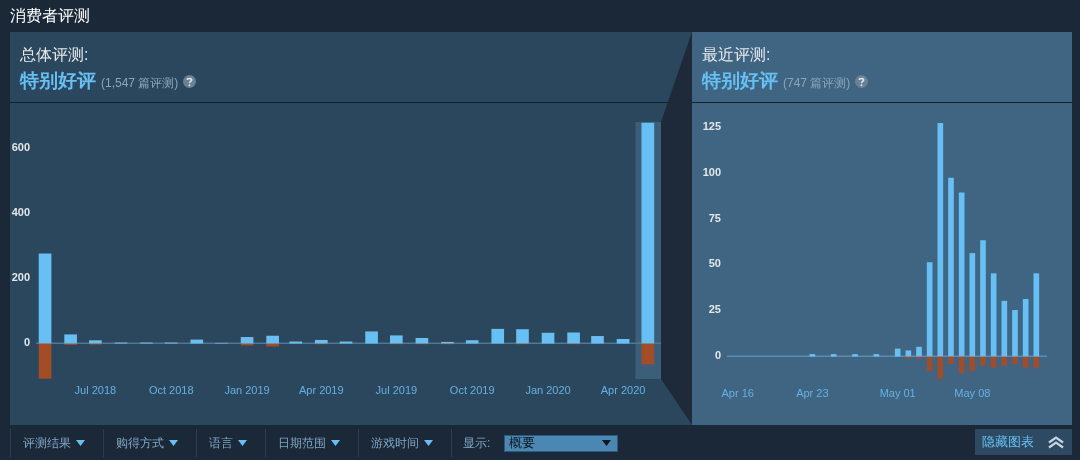 The image size is (1080, 460). Describe the element at coordinates (714, 263) in the screenshot. I see `y-tick-label: 50` at that location.